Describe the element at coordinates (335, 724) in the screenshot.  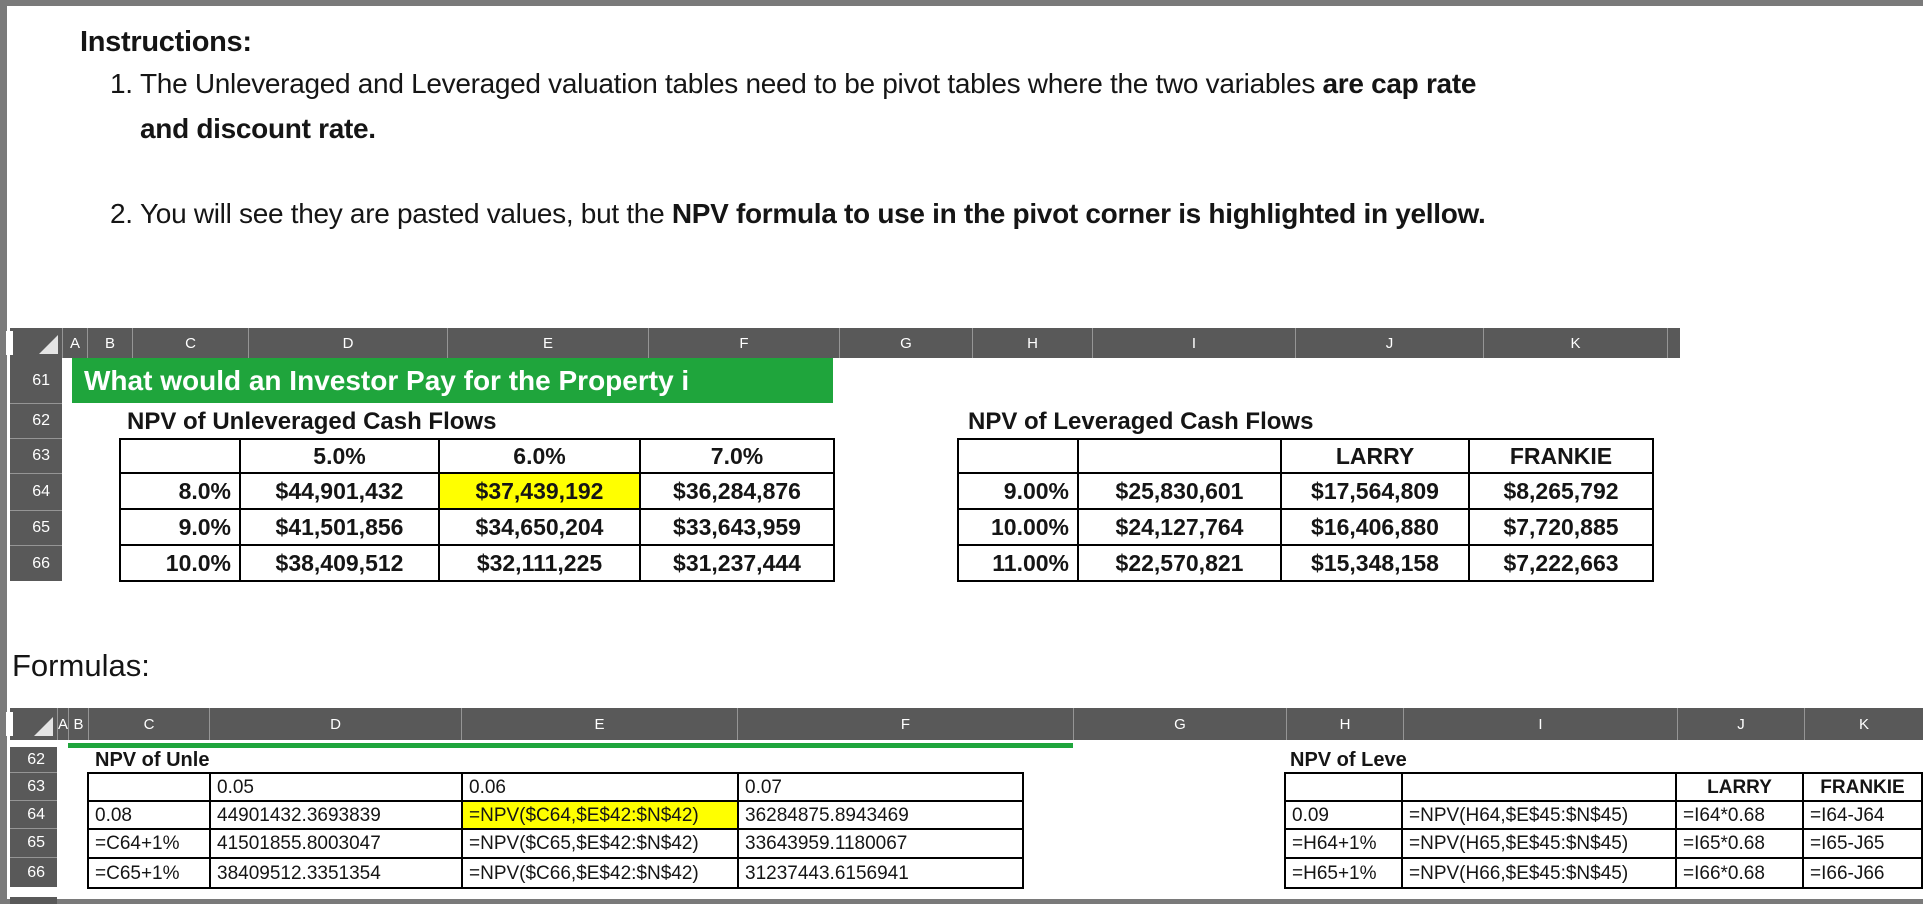
I see `column-header-d: D` at that location.